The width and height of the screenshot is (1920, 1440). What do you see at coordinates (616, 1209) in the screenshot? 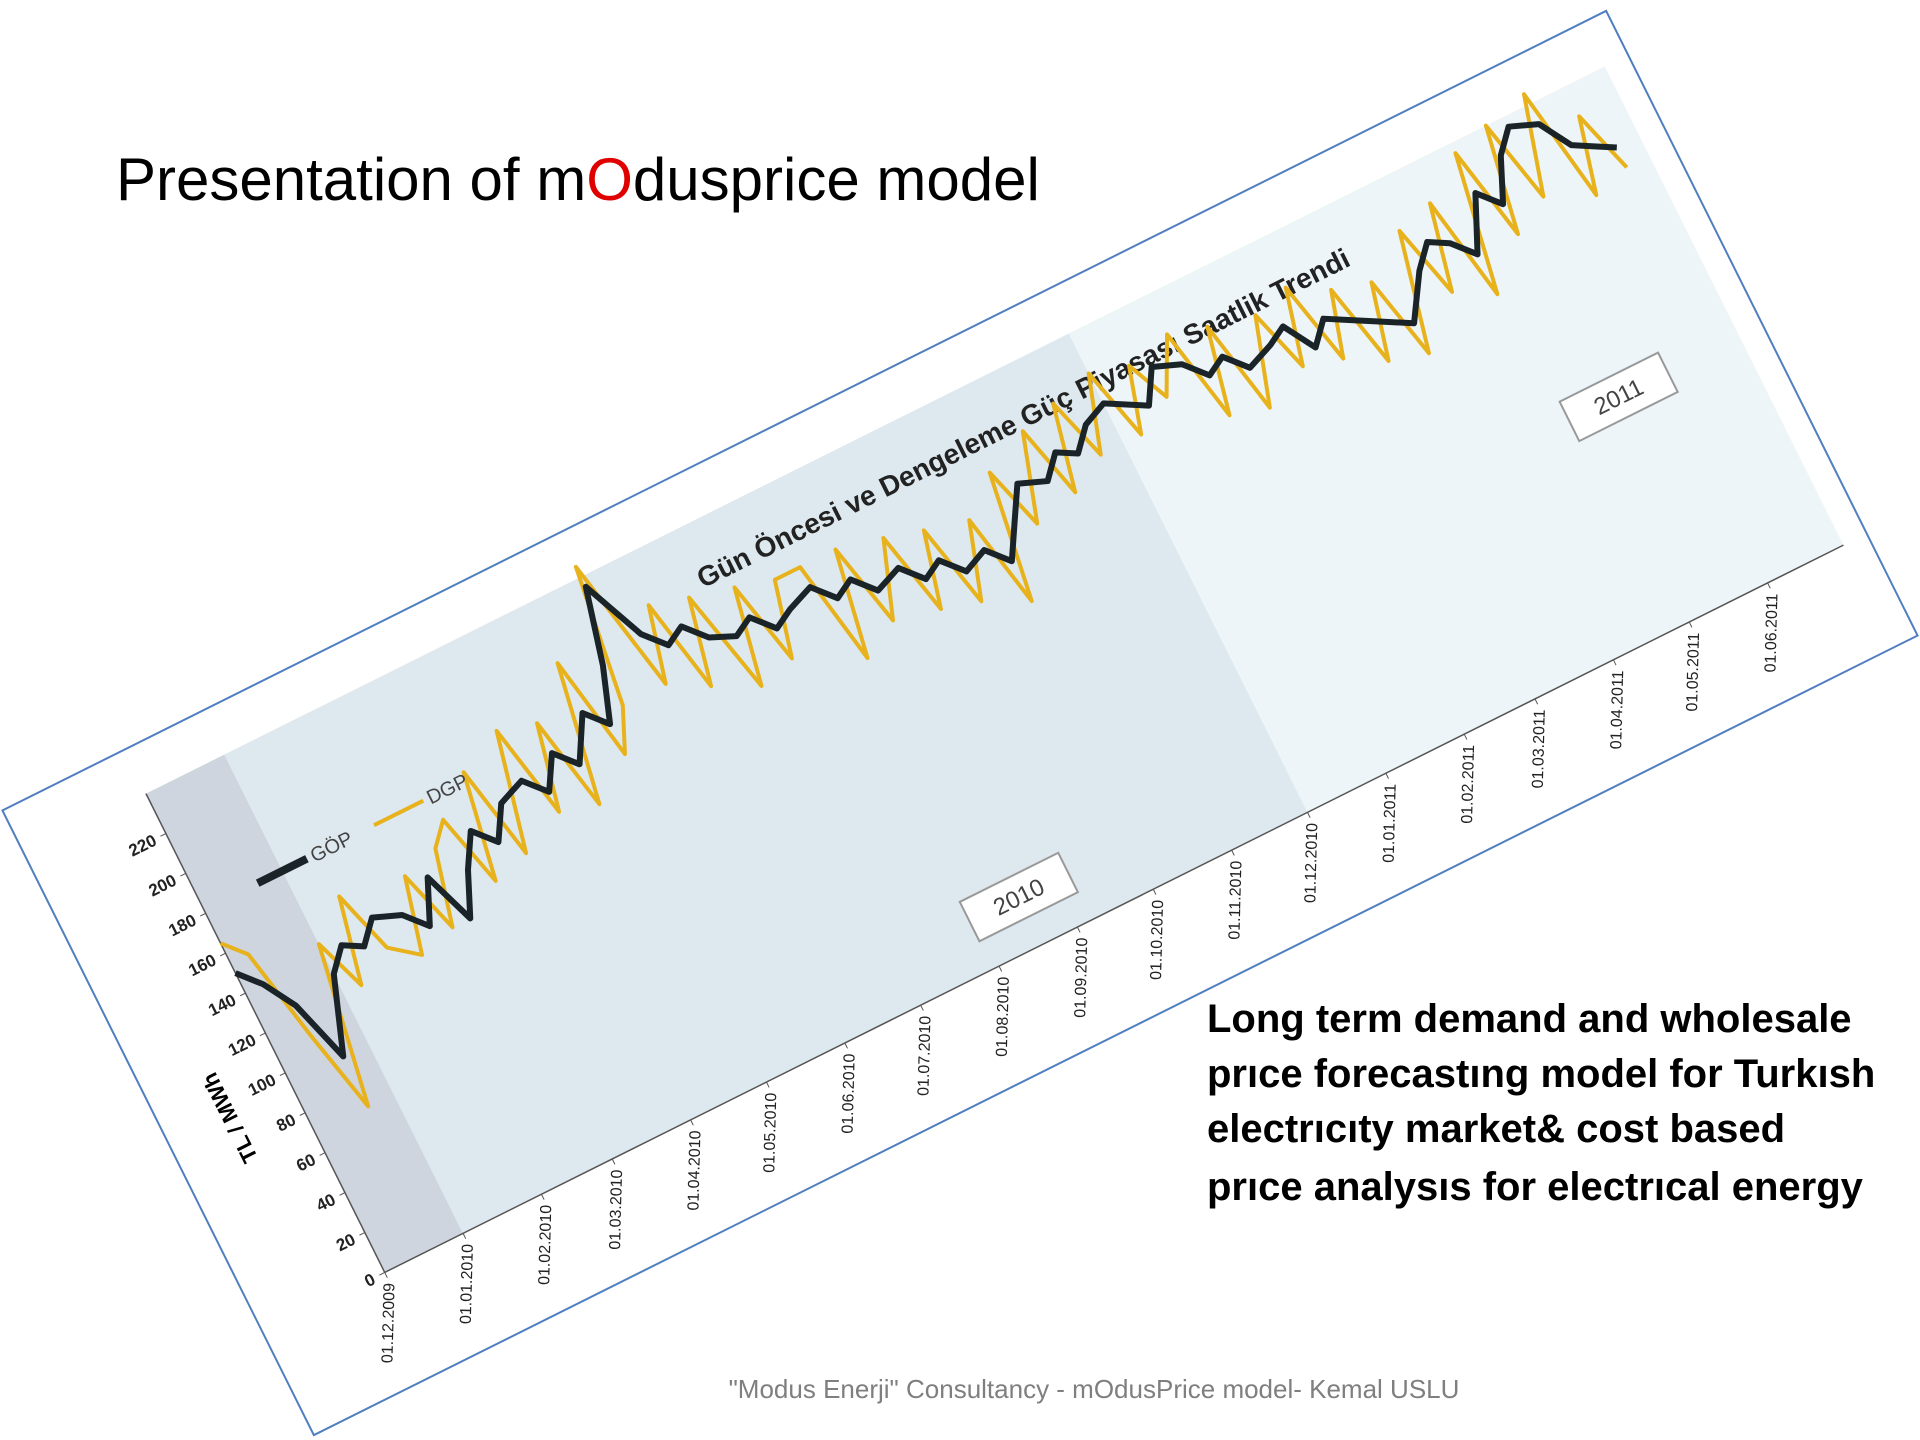
I see `x-tick-label: 01.03.2010` at bounding box center [616, 1209].